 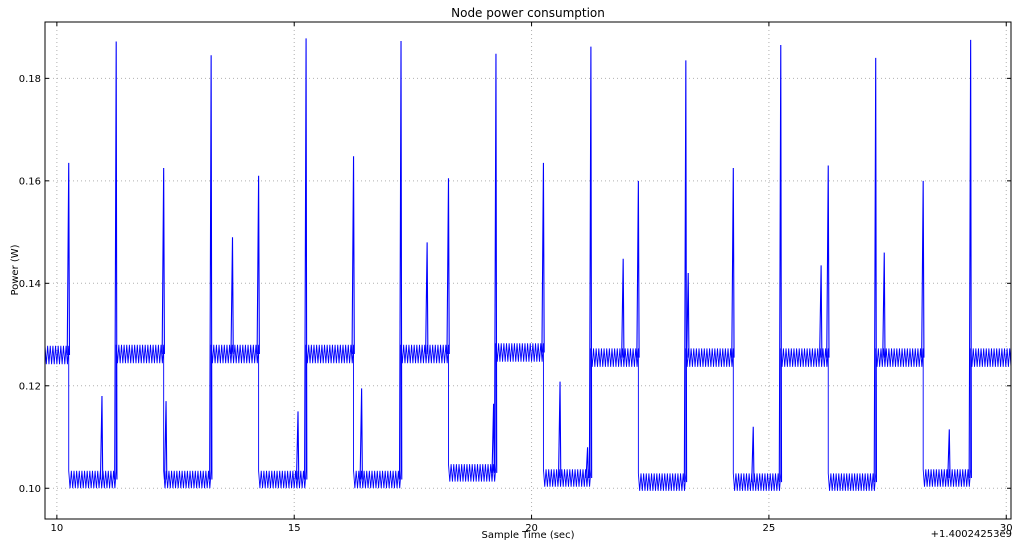 What do you see at coordinates (294, 528) in the screenshot?
I see `x-tick-label: 15` at bounding box center [294, 528].